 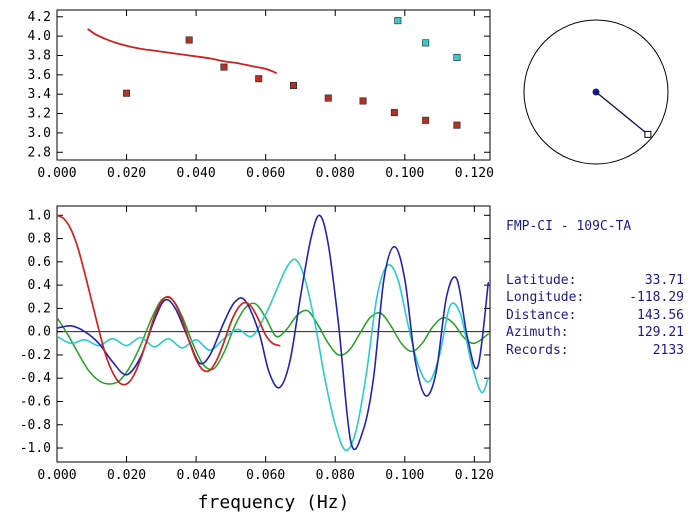 I want to click on info-value: 33.71, so click(x=664, y=280).